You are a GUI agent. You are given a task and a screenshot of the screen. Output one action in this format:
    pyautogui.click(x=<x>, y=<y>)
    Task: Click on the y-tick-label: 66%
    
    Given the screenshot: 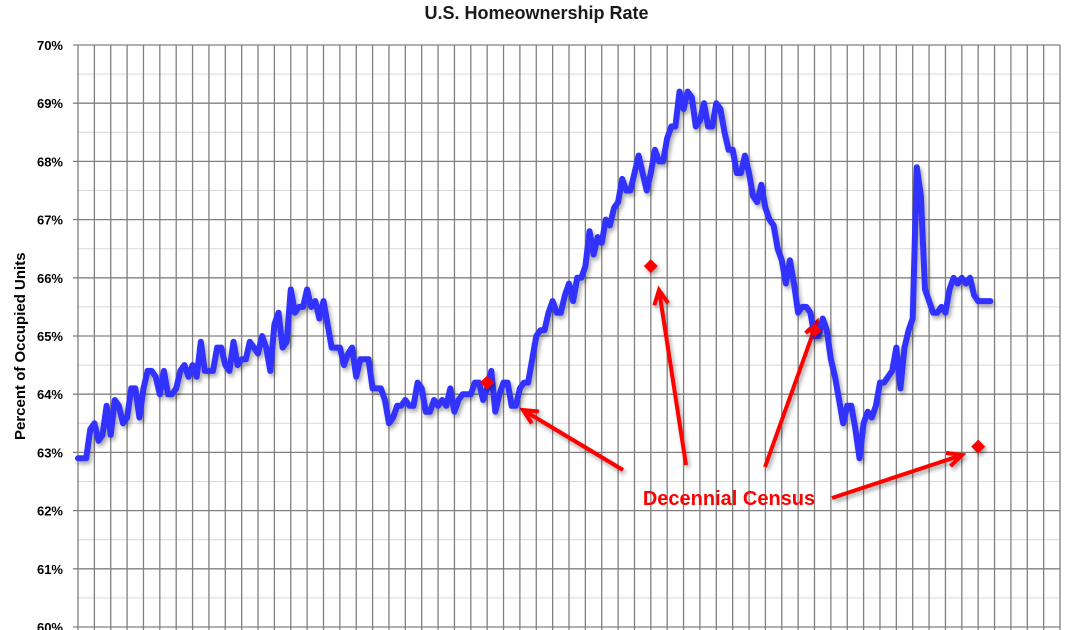 What is the action you would take?
    pyautogui.click(x=50, y=278)
    